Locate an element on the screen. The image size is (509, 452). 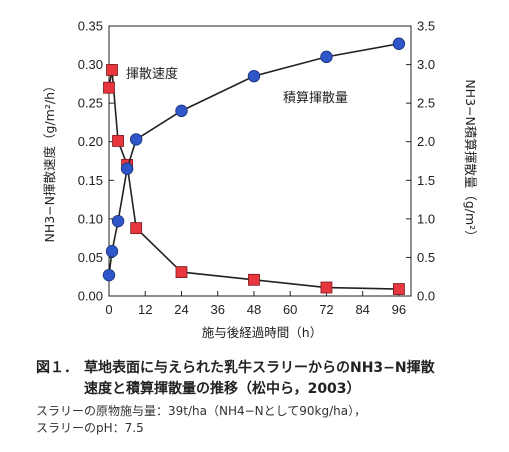
left-tick-label: 0.05 is located at coordinates (90, 257).